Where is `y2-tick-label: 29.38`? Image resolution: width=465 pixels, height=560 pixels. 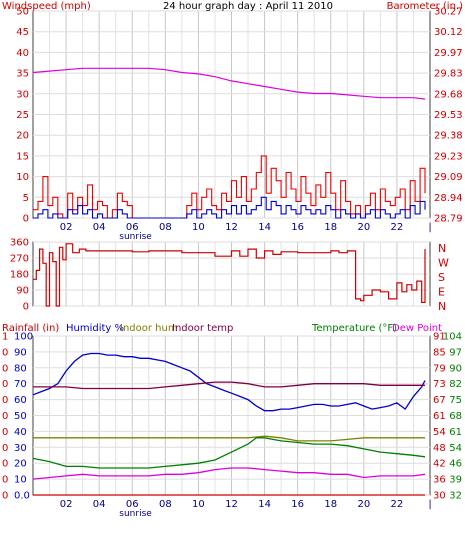 y2-tick-label: 29.38 is located at coordinates (448, 136).